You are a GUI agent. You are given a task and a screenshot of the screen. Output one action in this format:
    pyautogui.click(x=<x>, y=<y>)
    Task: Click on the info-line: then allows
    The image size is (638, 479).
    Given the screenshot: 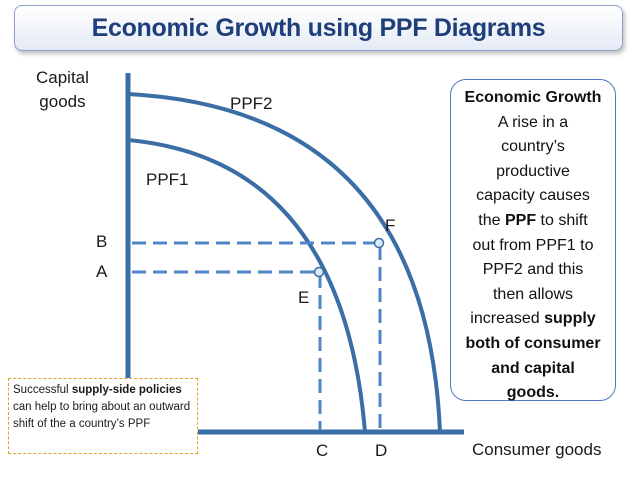 What is the action you would take?
    pyautogui.click(x=533, y=294)
    